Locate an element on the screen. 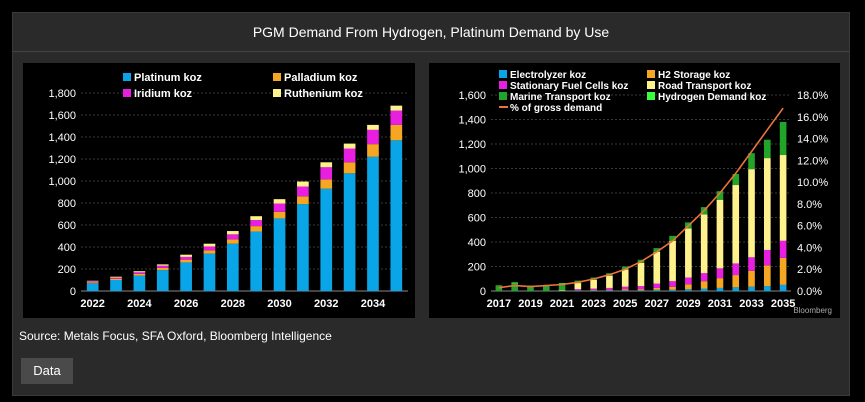 The width and height of the screenshot is (865, 402). x-tick-label: 2025 is located at coordinates (625, 304).